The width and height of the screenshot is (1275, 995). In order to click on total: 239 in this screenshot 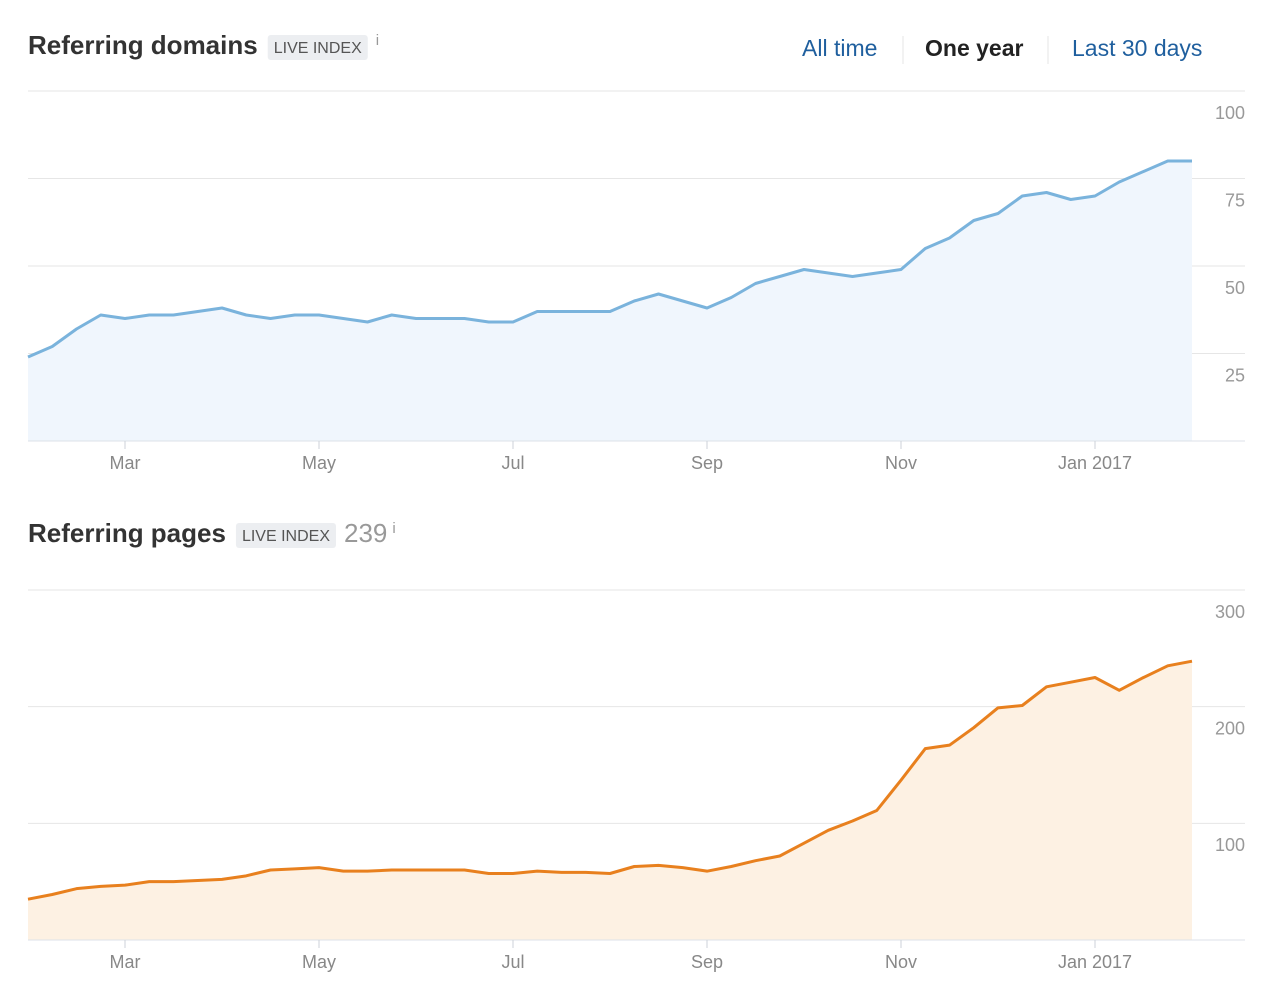, I will do `click(365, 533)`.